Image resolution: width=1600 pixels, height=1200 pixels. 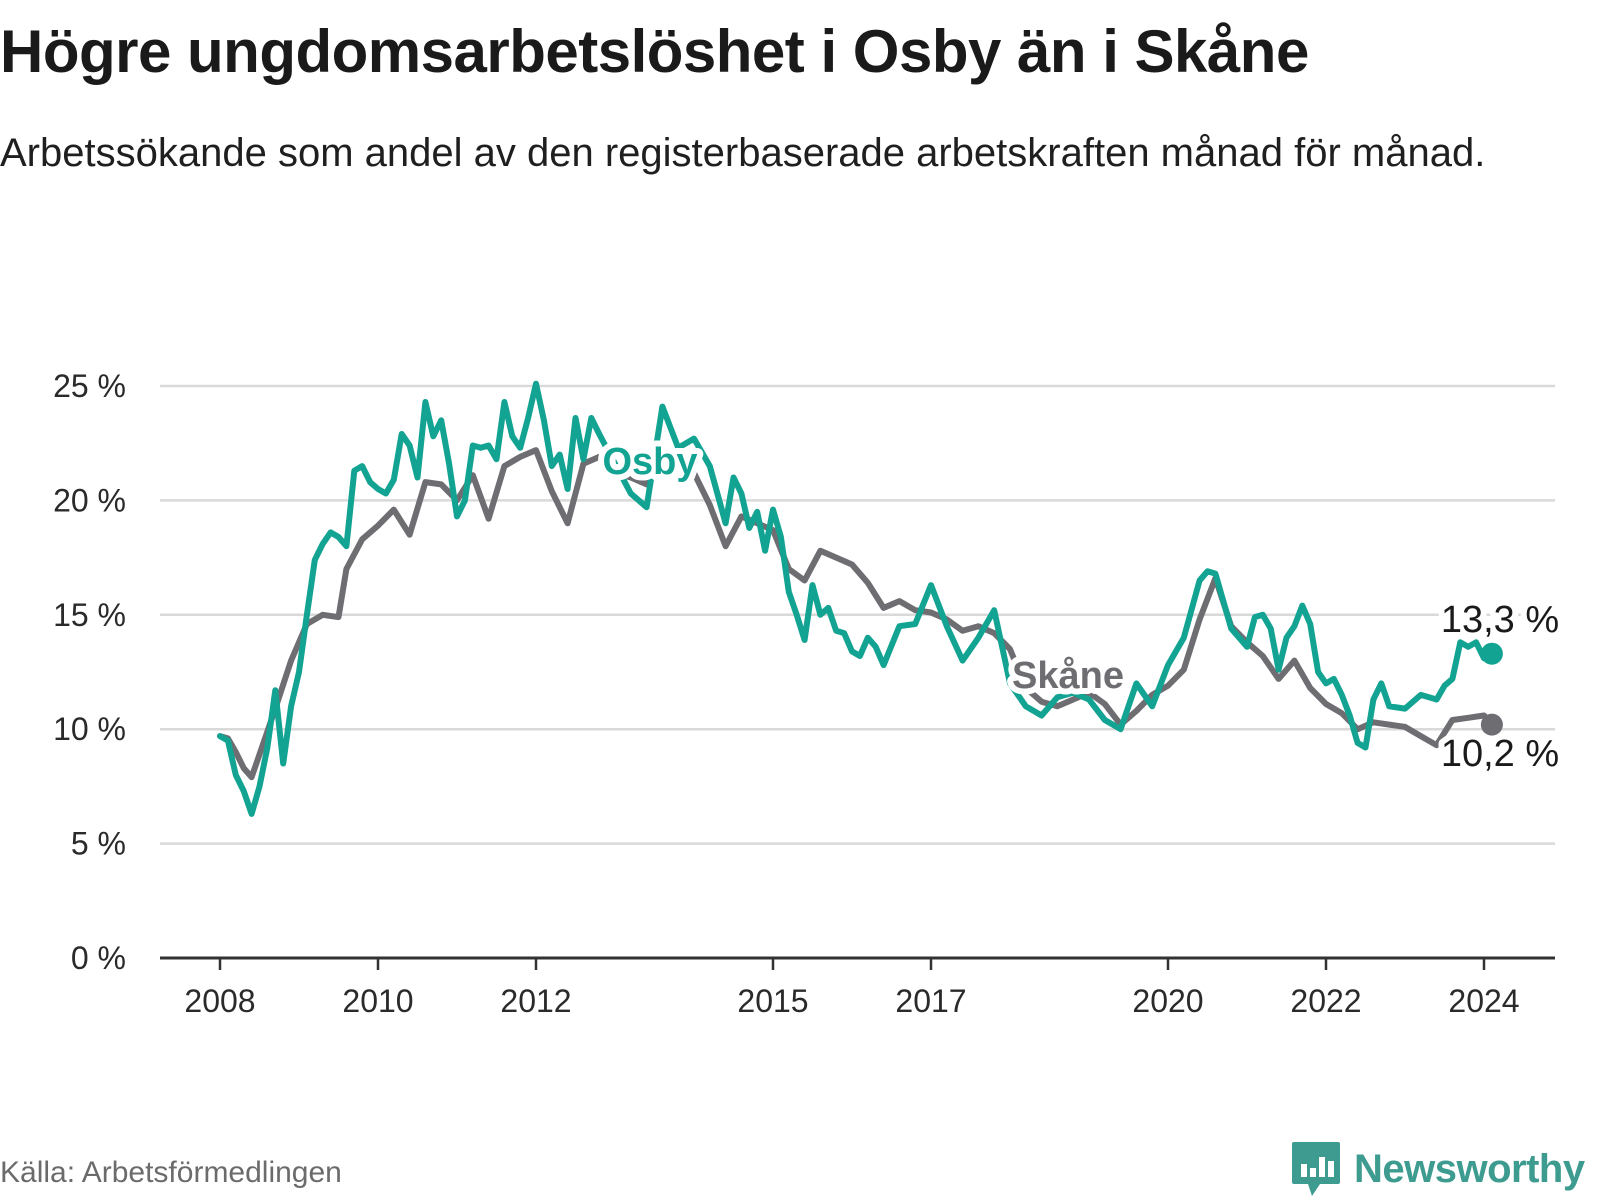 I want to click on x-tick-label: 2024, so click(x=1483, y=1001).